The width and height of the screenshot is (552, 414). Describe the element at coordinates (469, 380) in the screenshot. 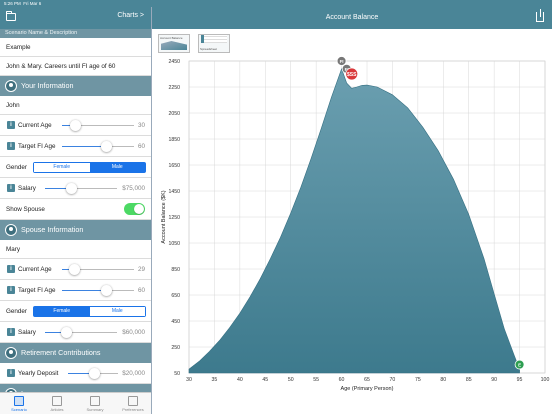

I see `x-tick-label: 85` at that location.